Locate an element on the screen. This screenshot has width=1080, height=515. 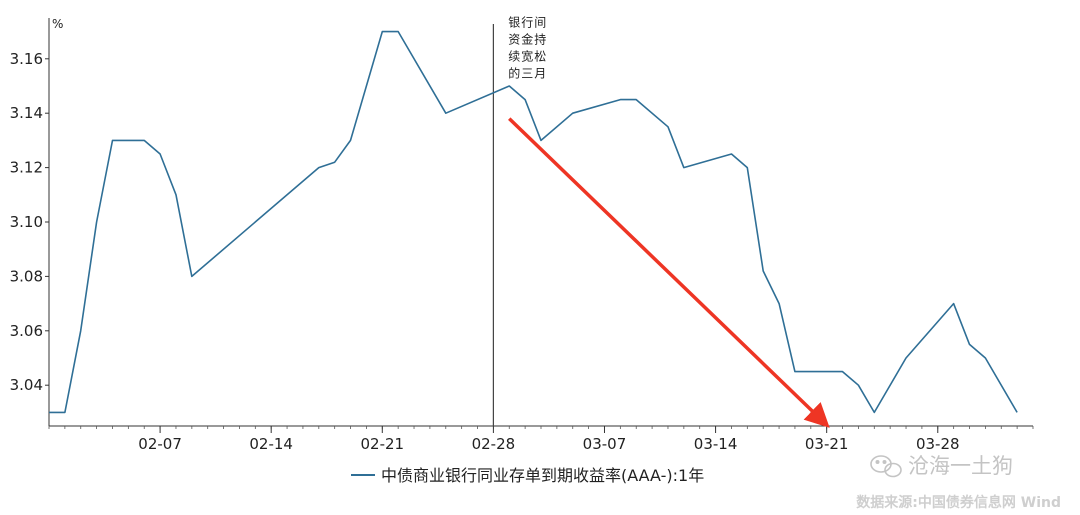
annotation-text: 银行间资金持续宽松的三月 is located at coordinates (527, 48).